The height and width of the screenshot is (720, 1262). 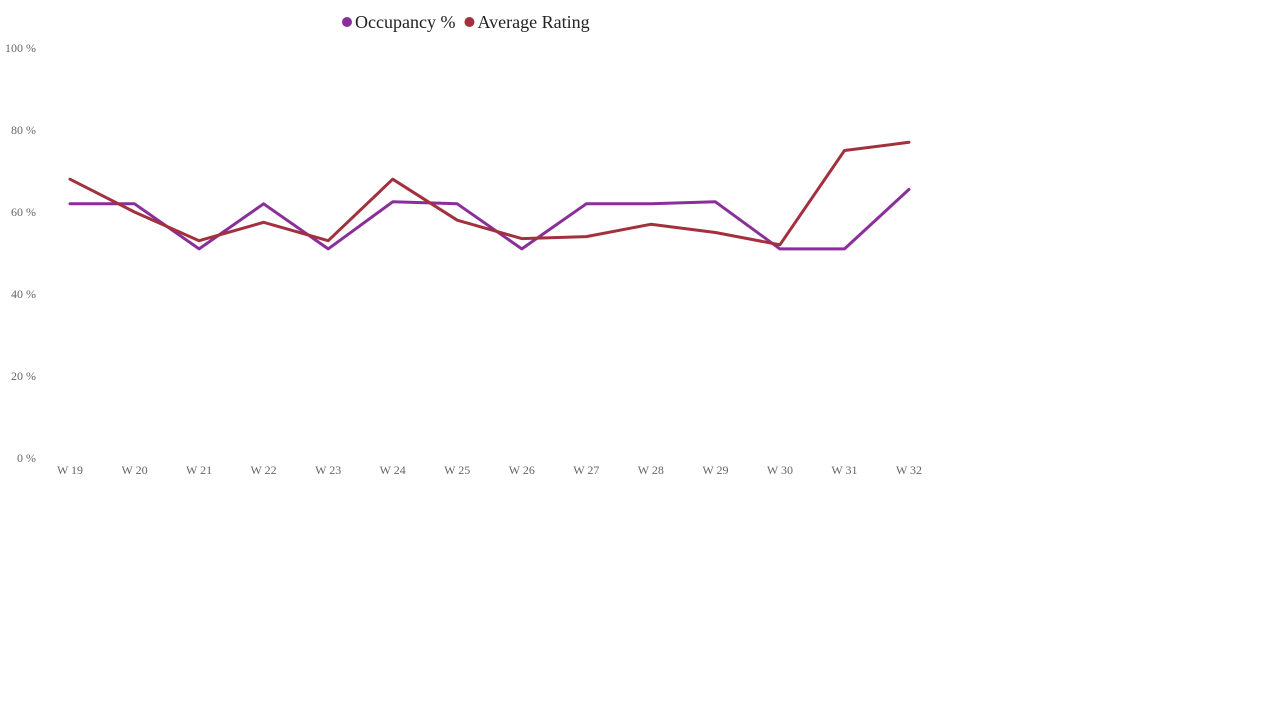 What do you see at coordinates (651, 470) in the screenshot?
I see `x-tick-label: W 28` at bounding box center [651, 470].